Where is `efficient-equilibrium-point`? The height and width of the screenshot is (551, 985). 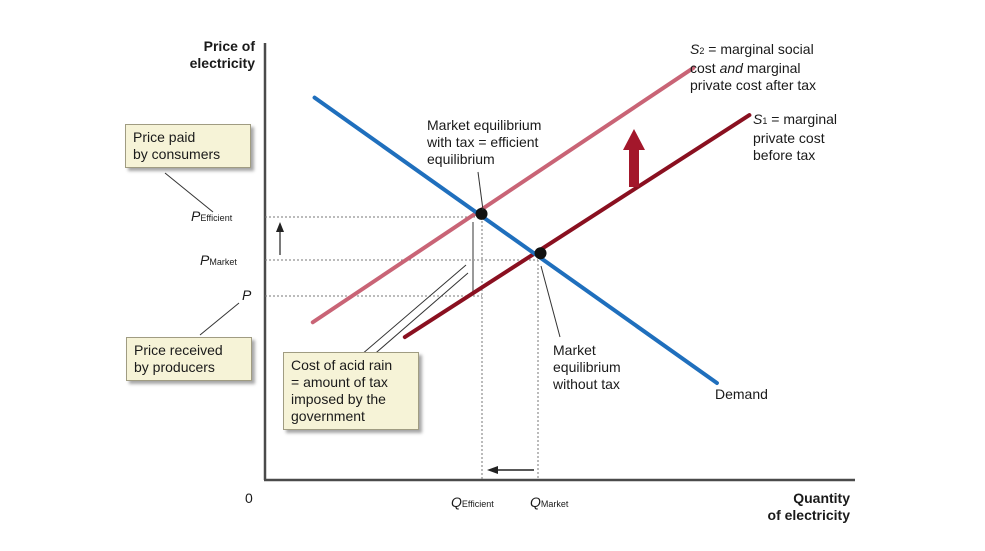
efficient-equilibrium-point is located at coordinates (481, 213).